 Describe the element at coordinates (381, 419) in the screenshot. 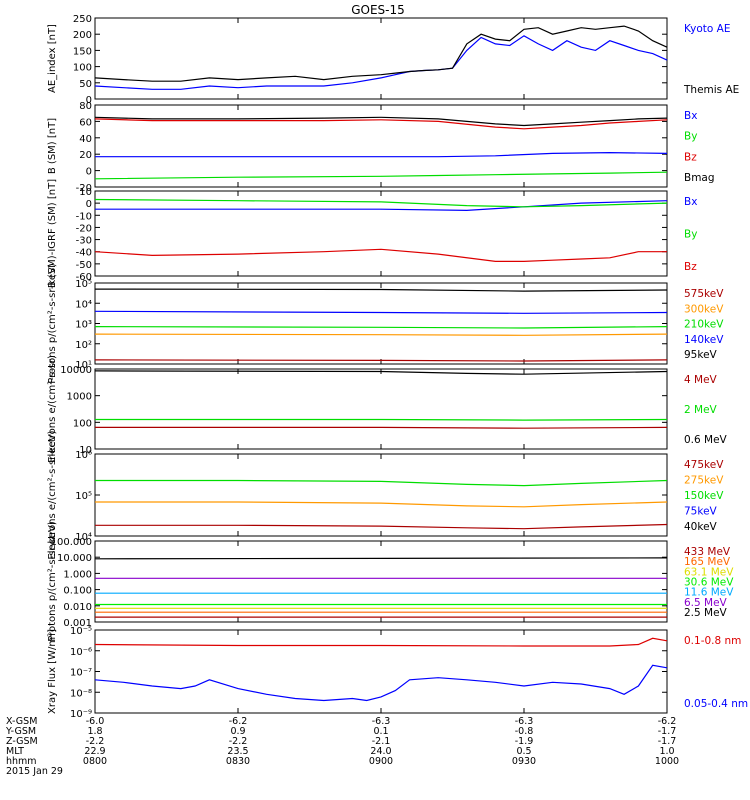

I see `series-line-2-mev` at that location.